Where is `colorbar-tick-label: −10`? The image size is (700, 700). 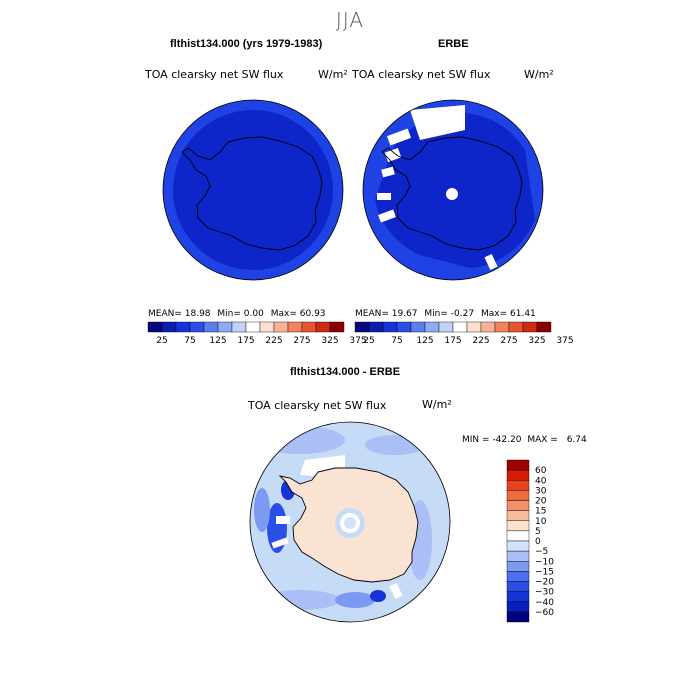
colorbar-tick-label: −10 is located at coordinates (544, 562).